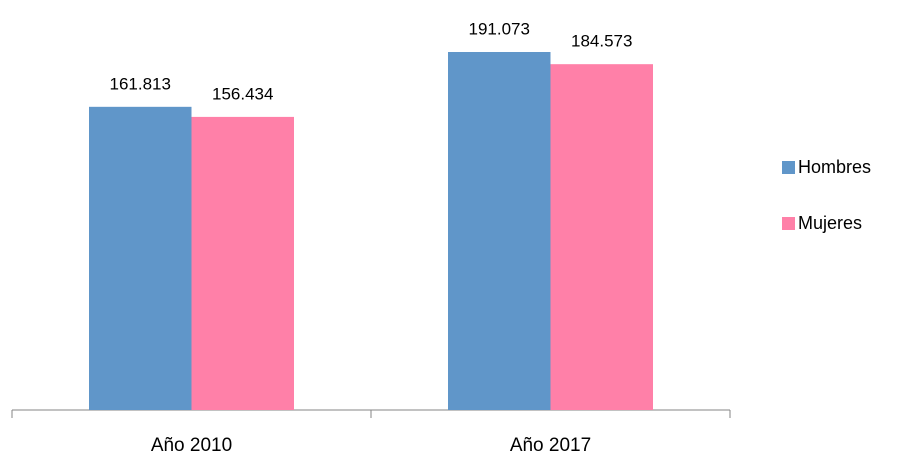 This screenshot has height=461, width=904. What do you see at coordinates (830, 223) in the screenshot?
I see `legend-label: Mujeres` at bounding box center [830, 223].